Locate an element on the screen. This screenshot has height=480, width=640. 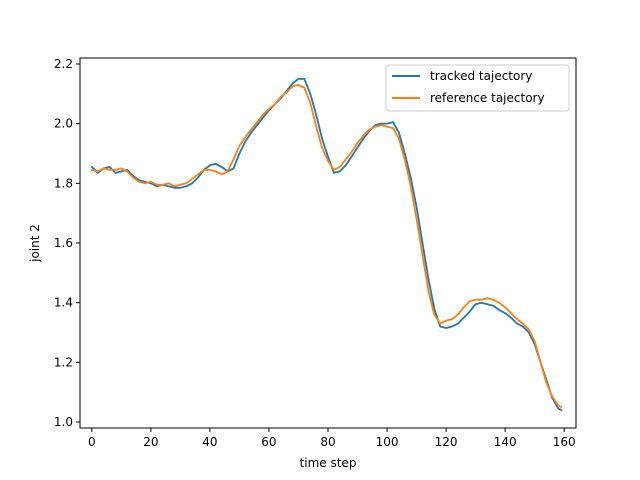
x-tick-label: 140 is located at coordinates (505, 442).